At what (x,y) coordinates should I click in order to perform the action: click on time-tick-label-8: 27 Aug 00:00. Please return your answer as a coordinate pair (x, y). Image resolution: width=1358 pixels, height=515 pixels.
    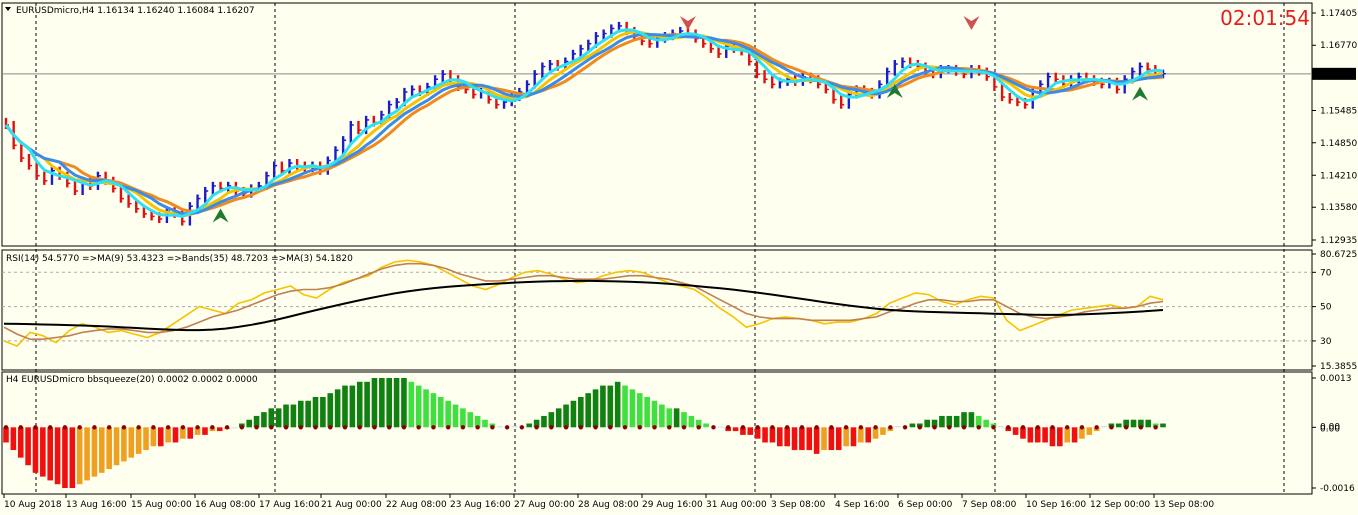
    Looking at the image, I should click on (544, 505).